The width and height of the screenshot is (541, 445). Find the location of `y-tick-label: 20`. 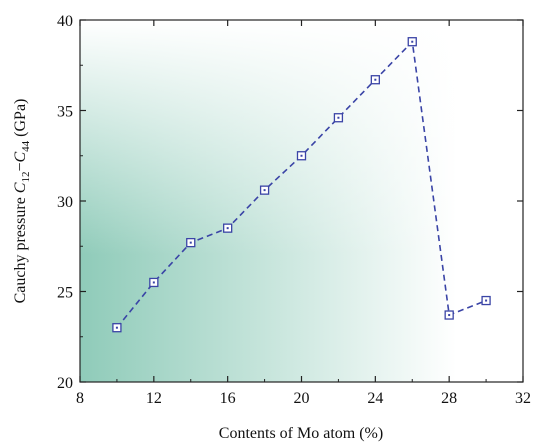

y-tick-label: 20 is located at coordinates (65, 383).